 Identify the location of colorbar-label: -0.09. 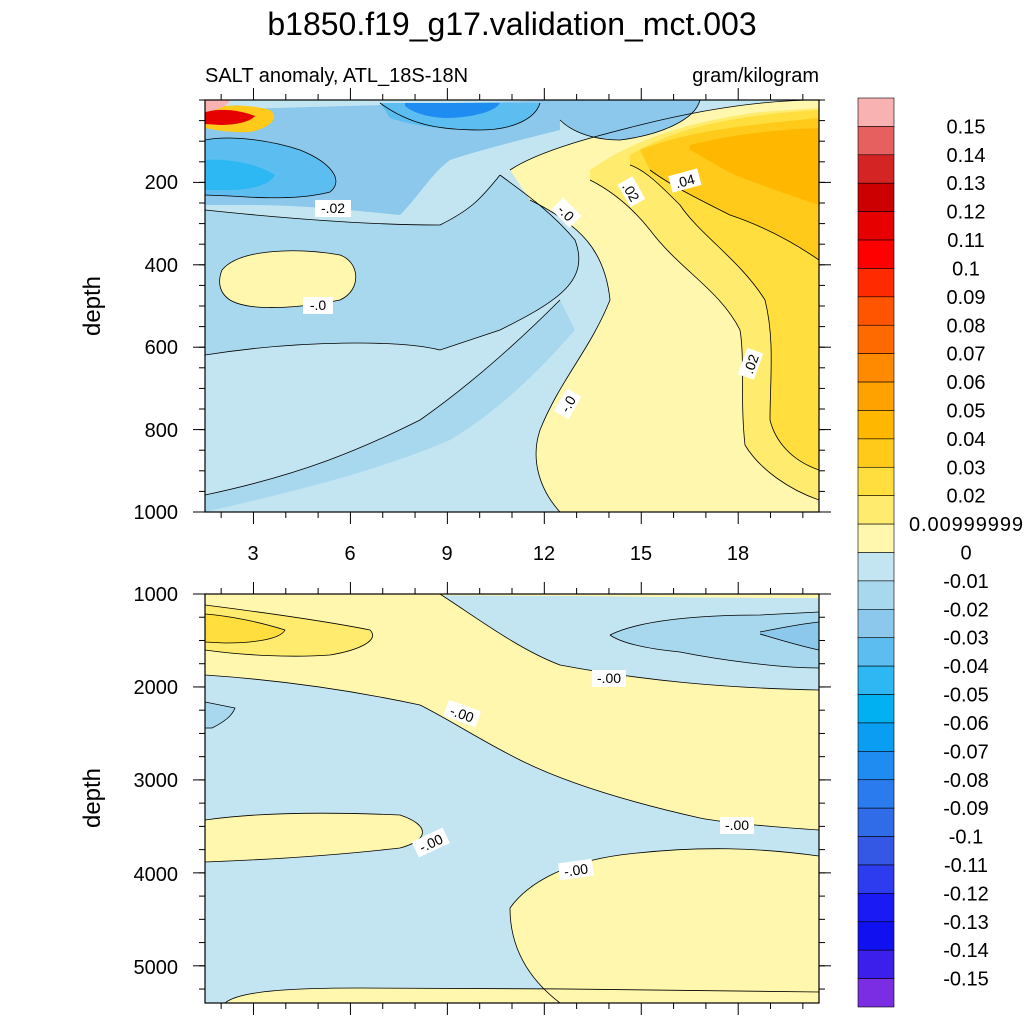
(966, 809).